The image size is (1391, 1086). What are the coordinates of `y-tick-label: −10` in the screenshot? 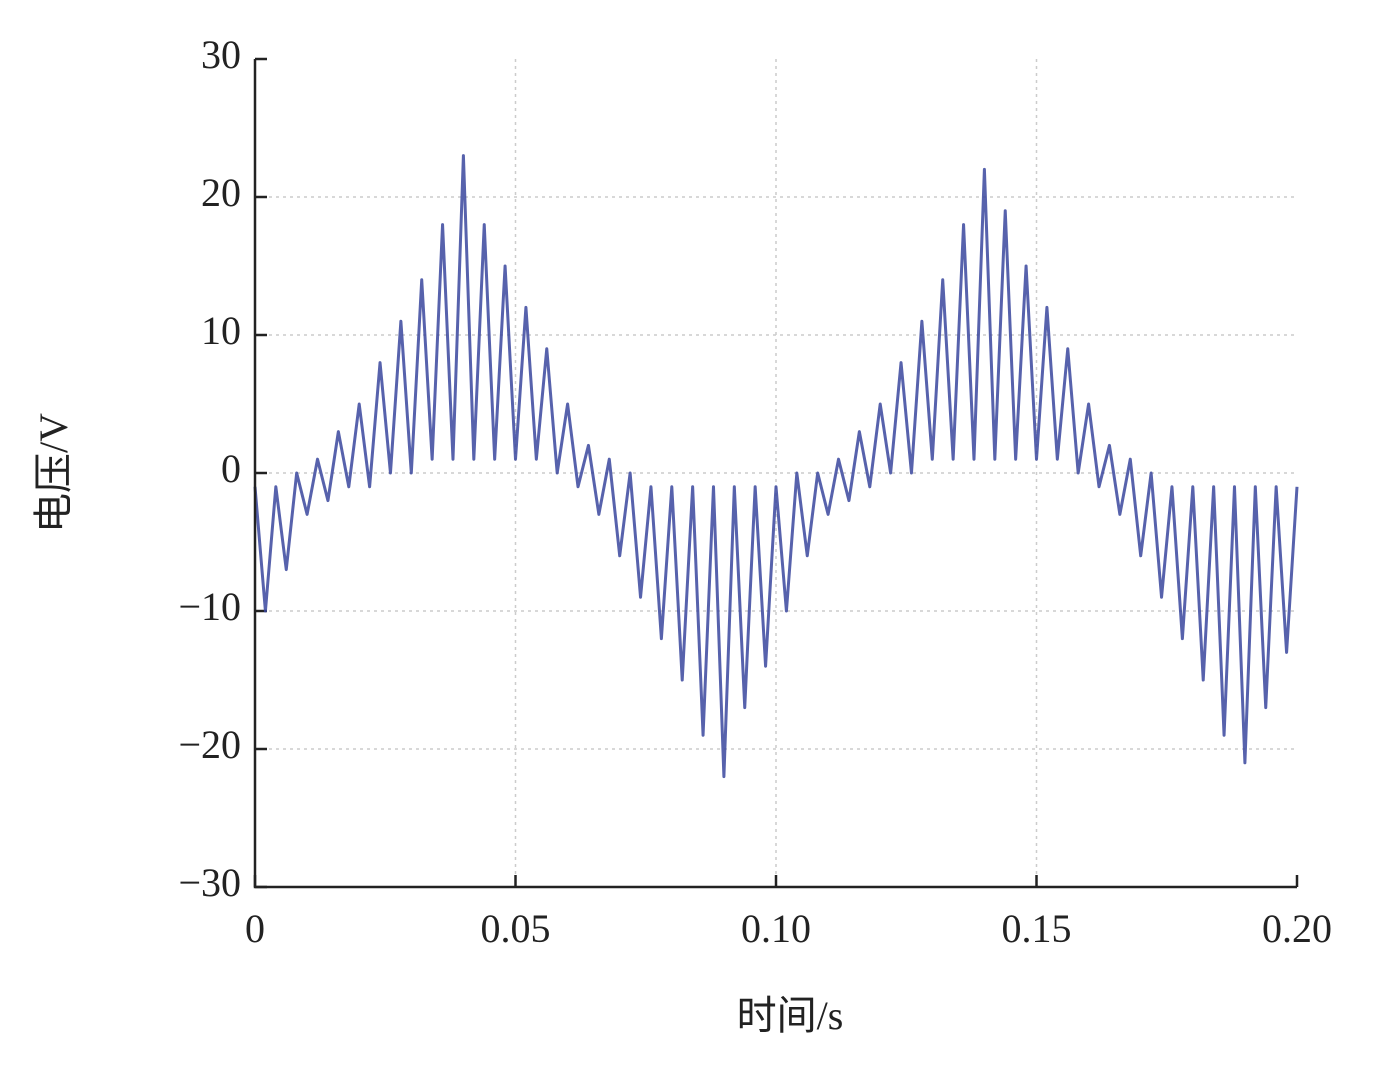 It's located at (209, 606).